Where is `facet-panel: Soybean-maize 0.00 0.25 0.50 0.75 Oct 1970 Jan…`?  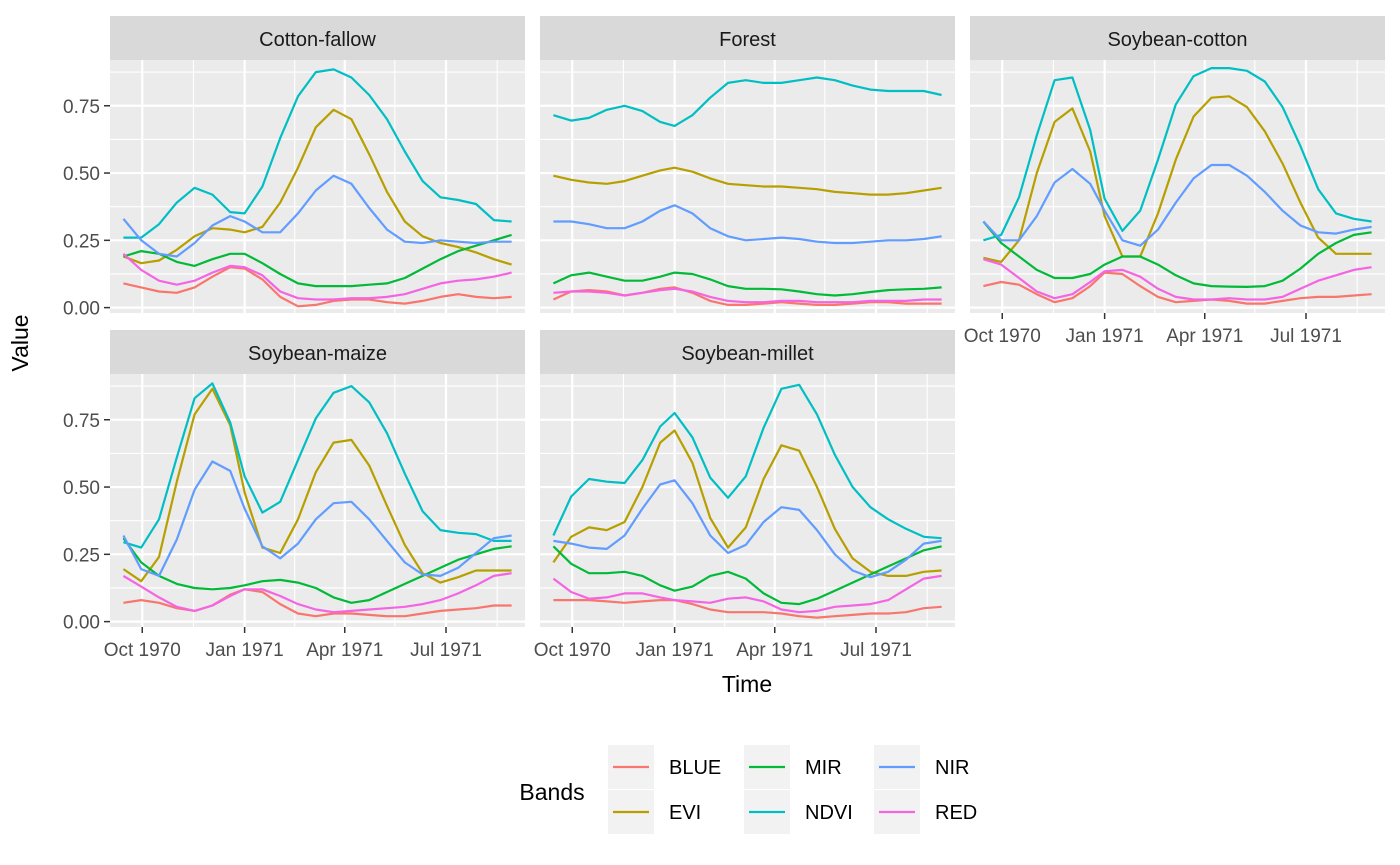
facet-panel: Soybean-maize 0.00 0.25 0.50 0.75 Oct 1970 Jan… is located at coordinates (294, 495).